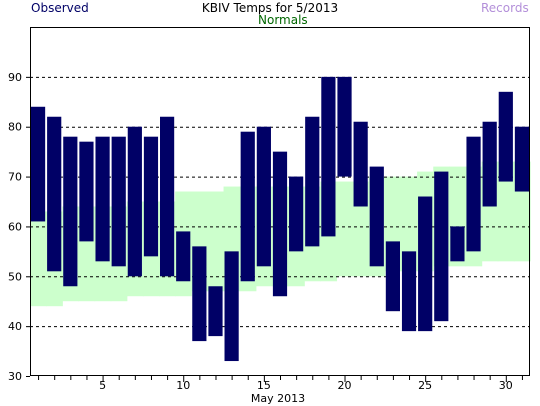 The height and width of the screenshot is (406, 540). Describe the element at coordinates (270, 8) in the screenshot. I see `chart-title: KBIV Temps for 5/2013` at that location.